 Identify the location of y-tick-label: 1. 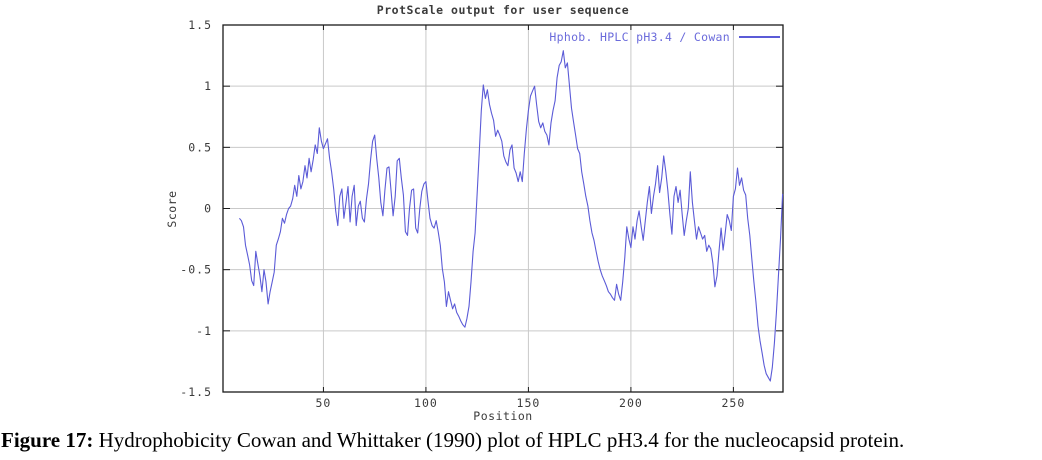
(208, 86).